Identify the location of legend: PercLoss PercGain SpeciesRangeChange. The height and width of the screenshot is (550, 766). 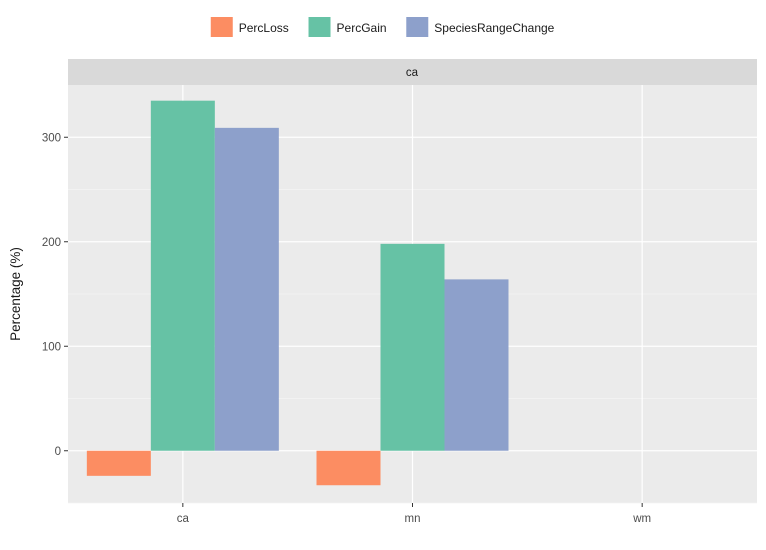
(382, 27).